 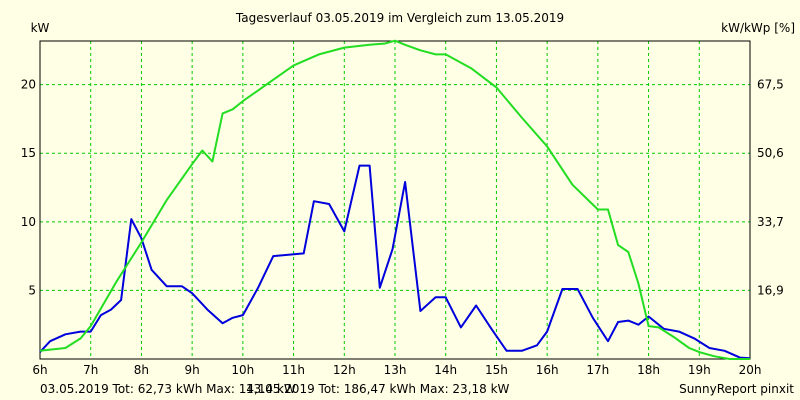 What do you see at coordinates (736, 389) in the screenshot?
I see `footer-credit: SunnyReport pinxit` at bounding box center [736, 389].